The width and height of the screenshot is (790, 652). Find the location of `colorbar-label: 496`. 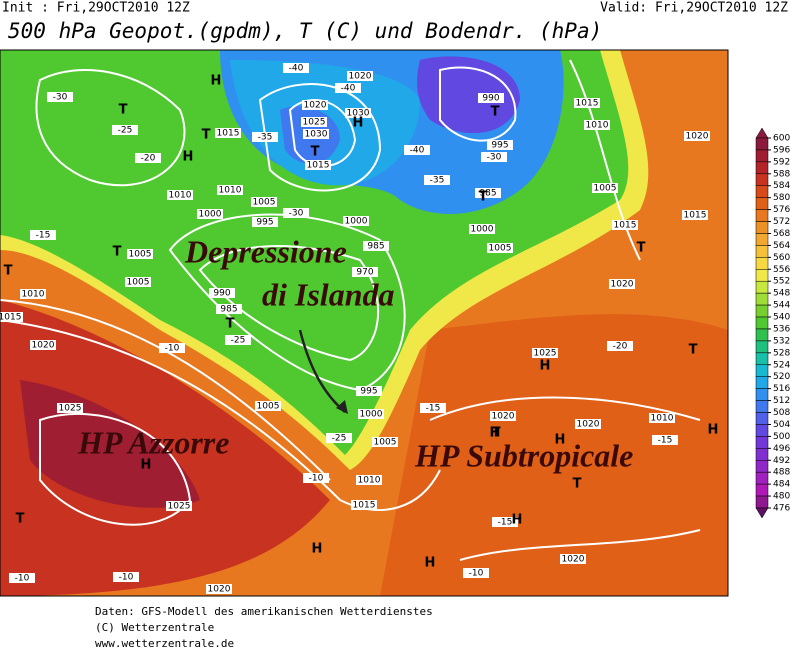

colorbar-label: 496 is located at coordinates (781, 449).